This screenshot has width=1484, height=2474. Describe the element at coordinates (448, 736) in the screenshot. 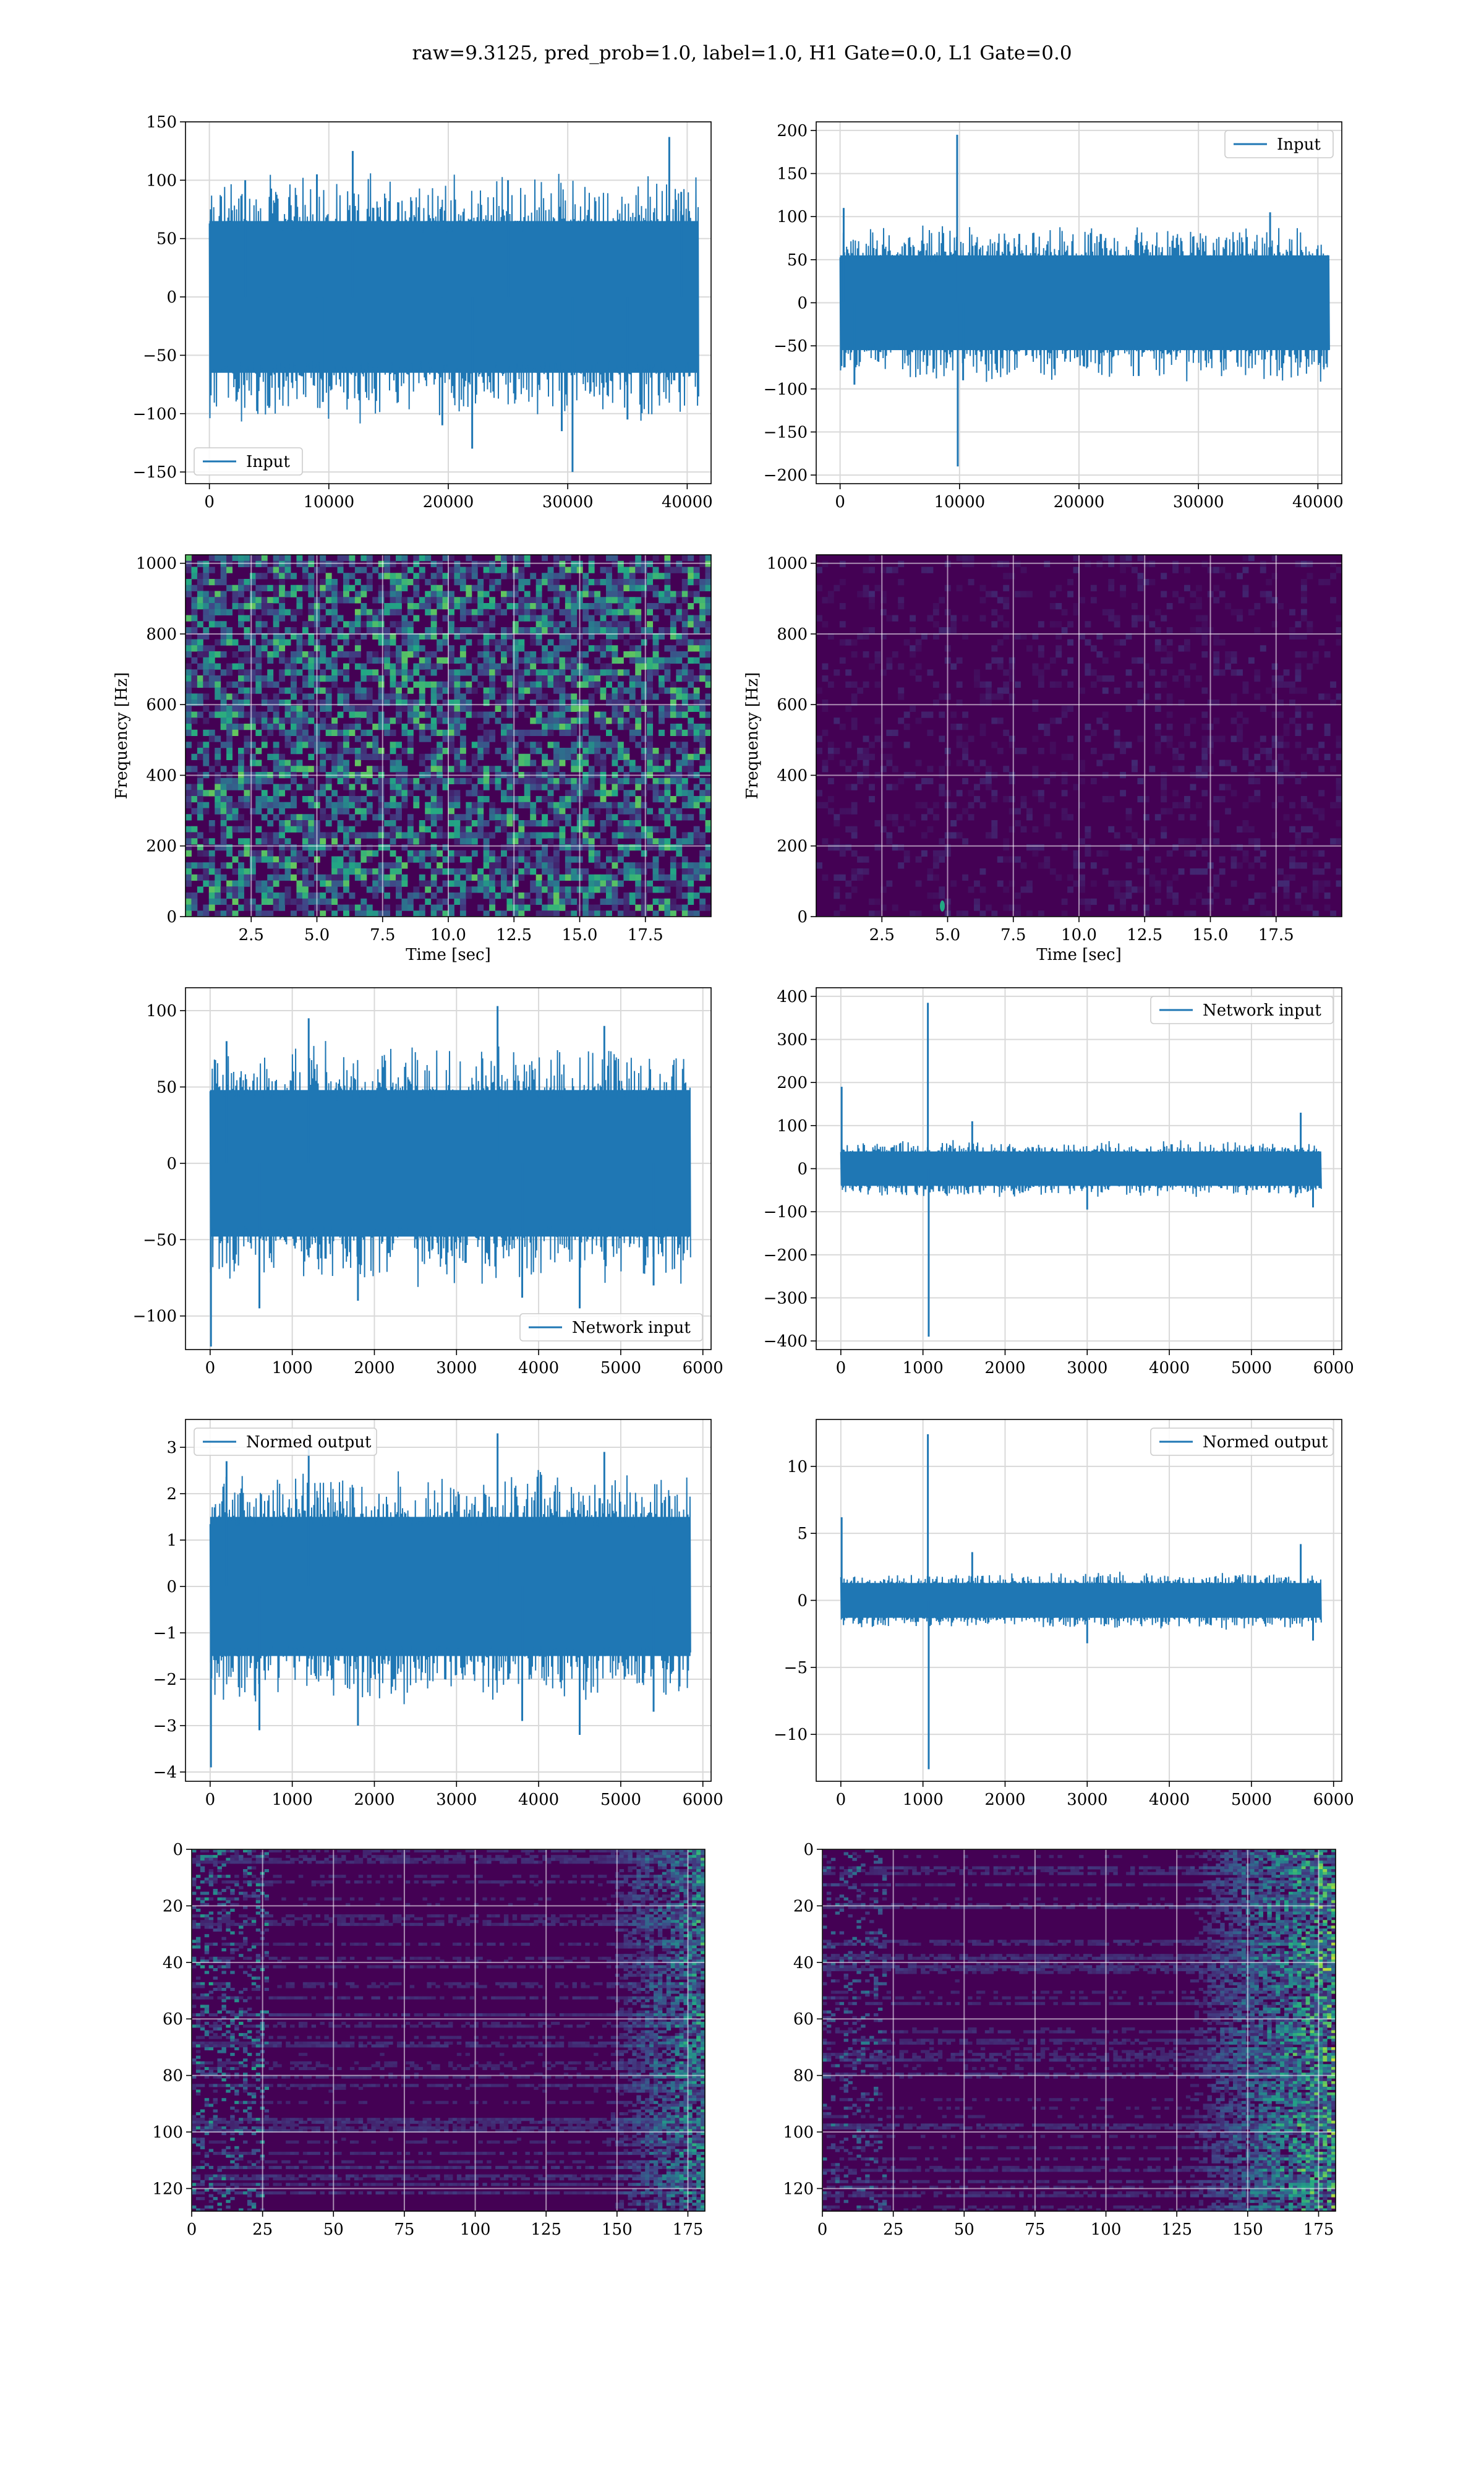

I see `plot-area` at that location.